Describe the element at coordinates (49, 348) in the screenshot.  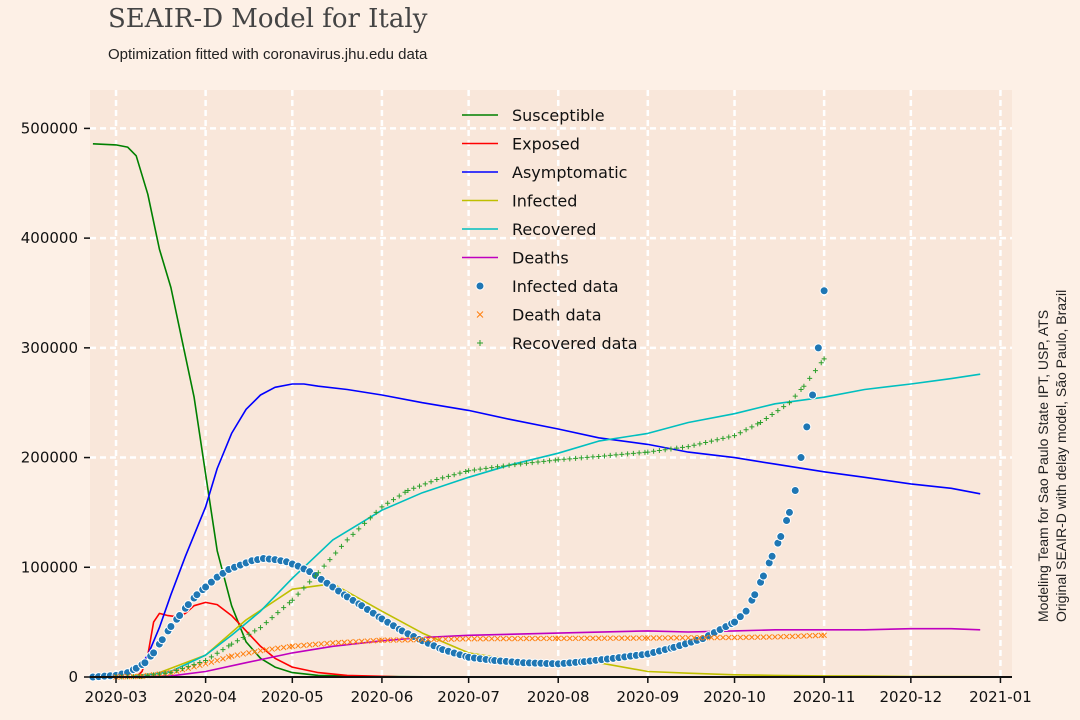
I see `y-tick-label: 300000` at that location.